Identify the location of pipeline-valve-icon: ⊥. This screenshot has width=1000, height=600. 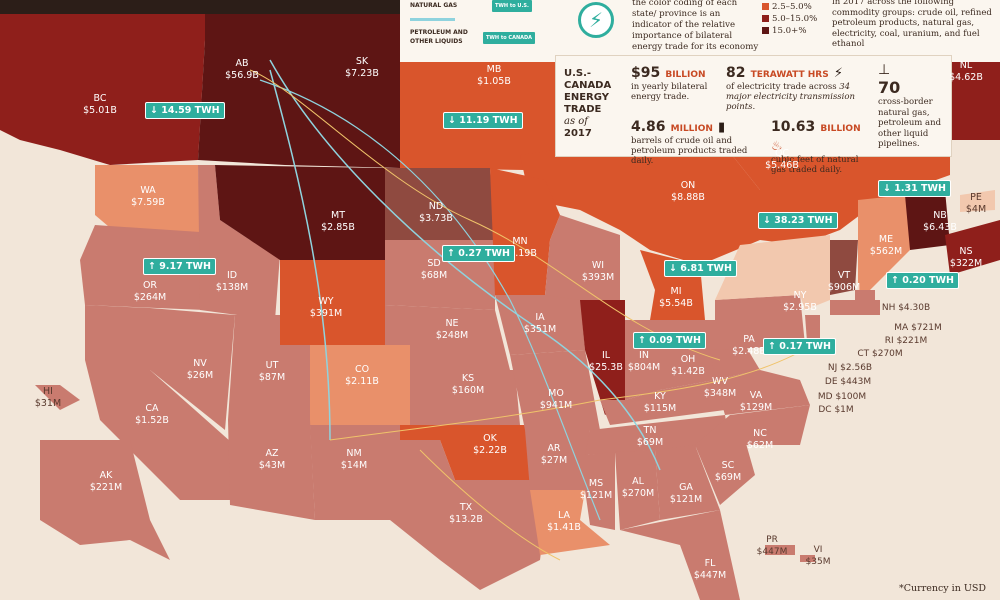
(884, 70).